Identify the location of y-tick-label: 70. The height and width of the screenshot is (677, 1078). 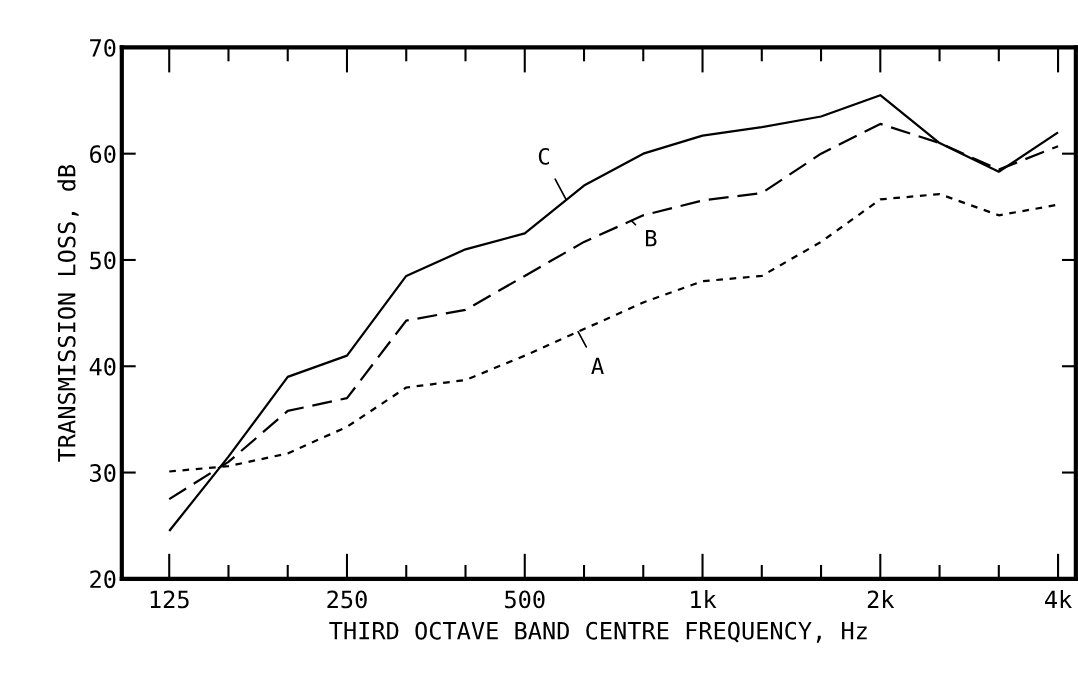
(103, 47).